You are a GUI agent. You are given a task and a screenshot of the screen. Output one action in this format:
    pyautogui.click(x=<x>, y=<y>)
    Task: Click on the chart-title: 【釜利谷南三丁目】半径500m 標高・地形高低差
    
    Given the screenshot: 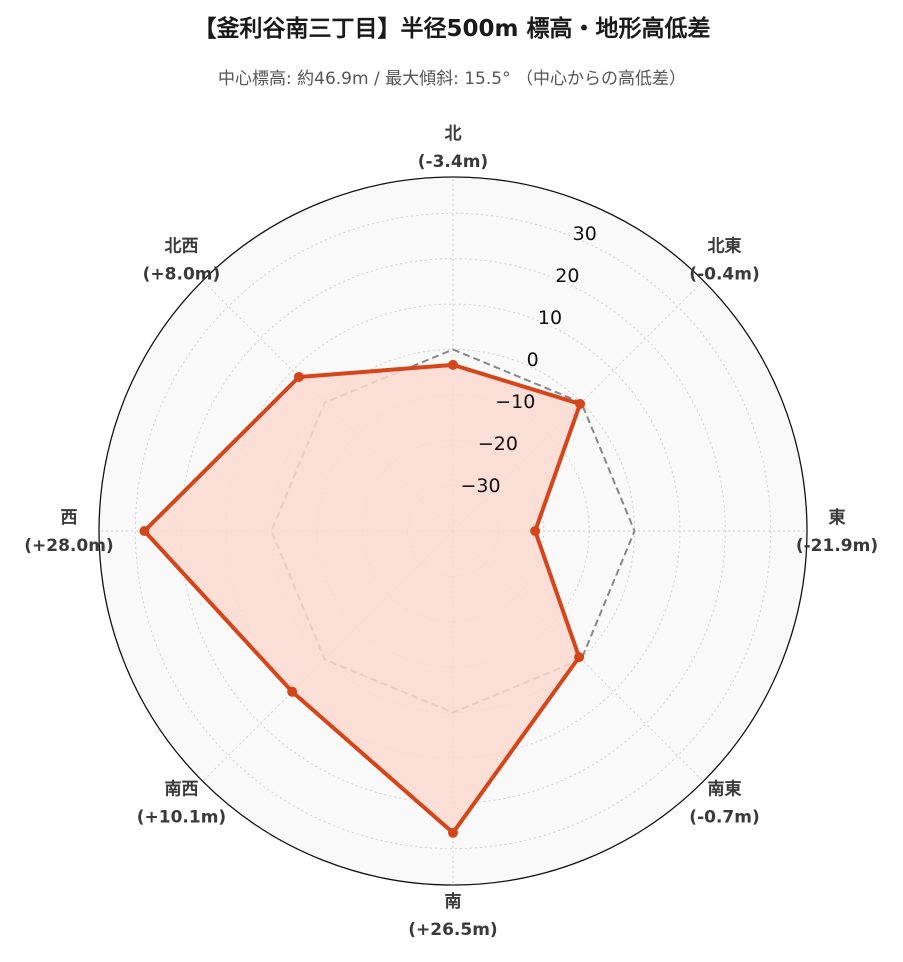 What is the action you would take?
    pyautogui.click(x=452, y=28)
    